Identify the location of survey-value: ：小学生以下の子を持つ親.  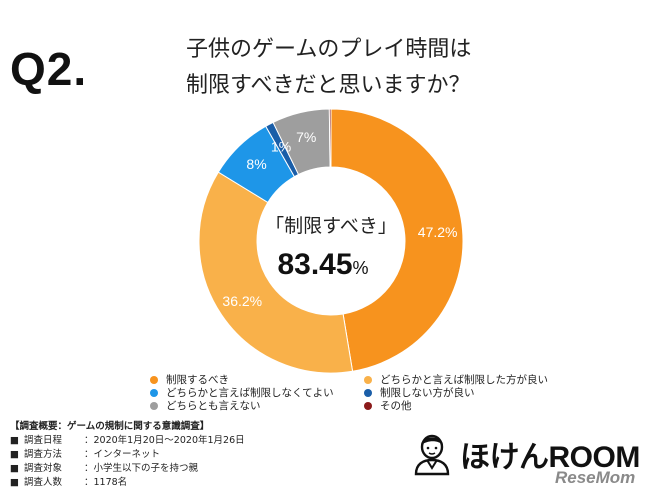
(141, 468).